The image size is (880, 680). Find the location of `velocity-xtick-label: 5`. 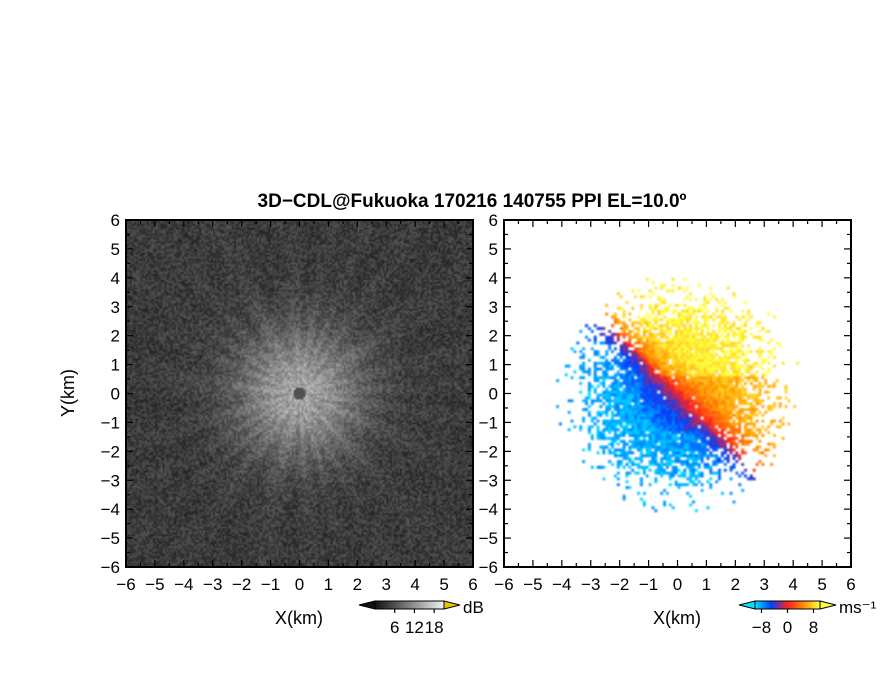

velocity-xtick-label: 5 is located at coordinates (821, 584).